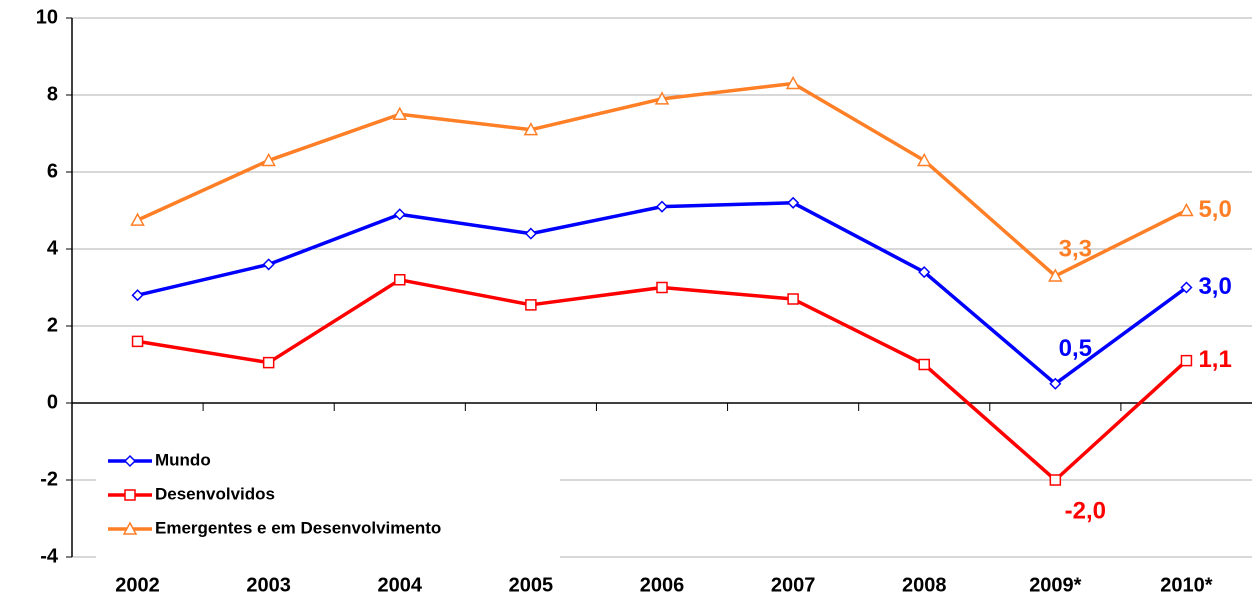  What do you see at coordinates (52, 402) in the screenshot?
I see `y-tick-label: 0` at bounding box center [52, 402].